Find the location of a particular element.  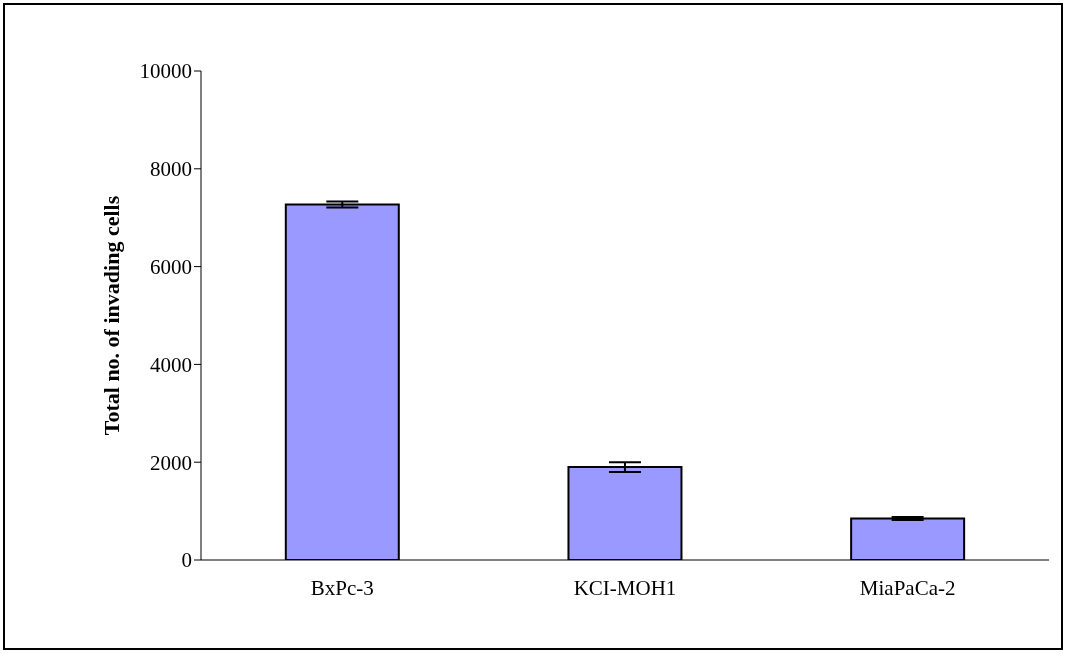

y-tick-label: 6000 is located at coordinates (171, 267).